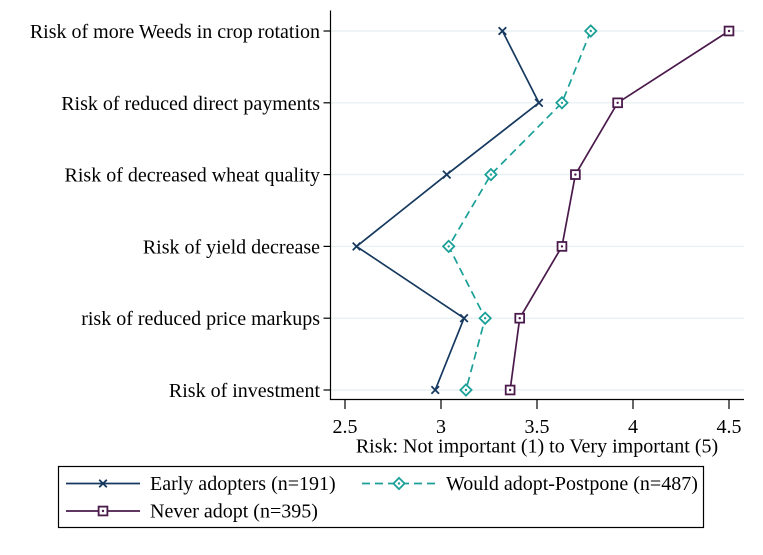 This screenshot has width=763, height=555. I want to click on category-label: risk of reduced price markups, so click(200, 319).